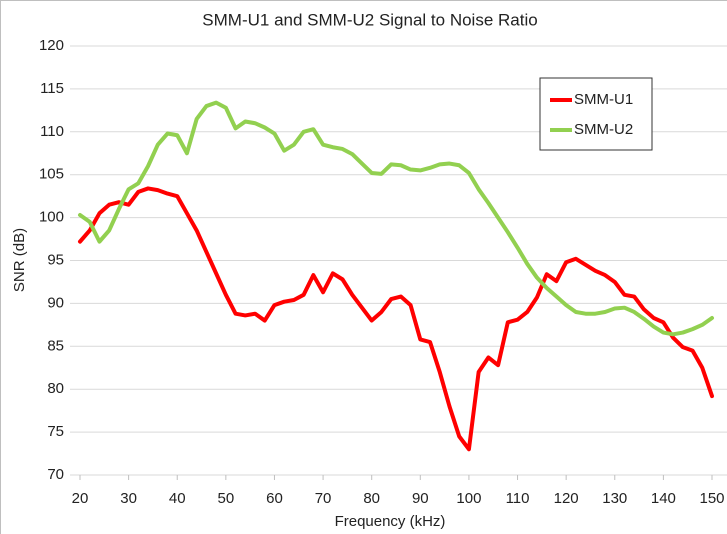  Describe the element at coordinates (663, 498) in the screenshot. I see `x-tick-label: 140` at that location.